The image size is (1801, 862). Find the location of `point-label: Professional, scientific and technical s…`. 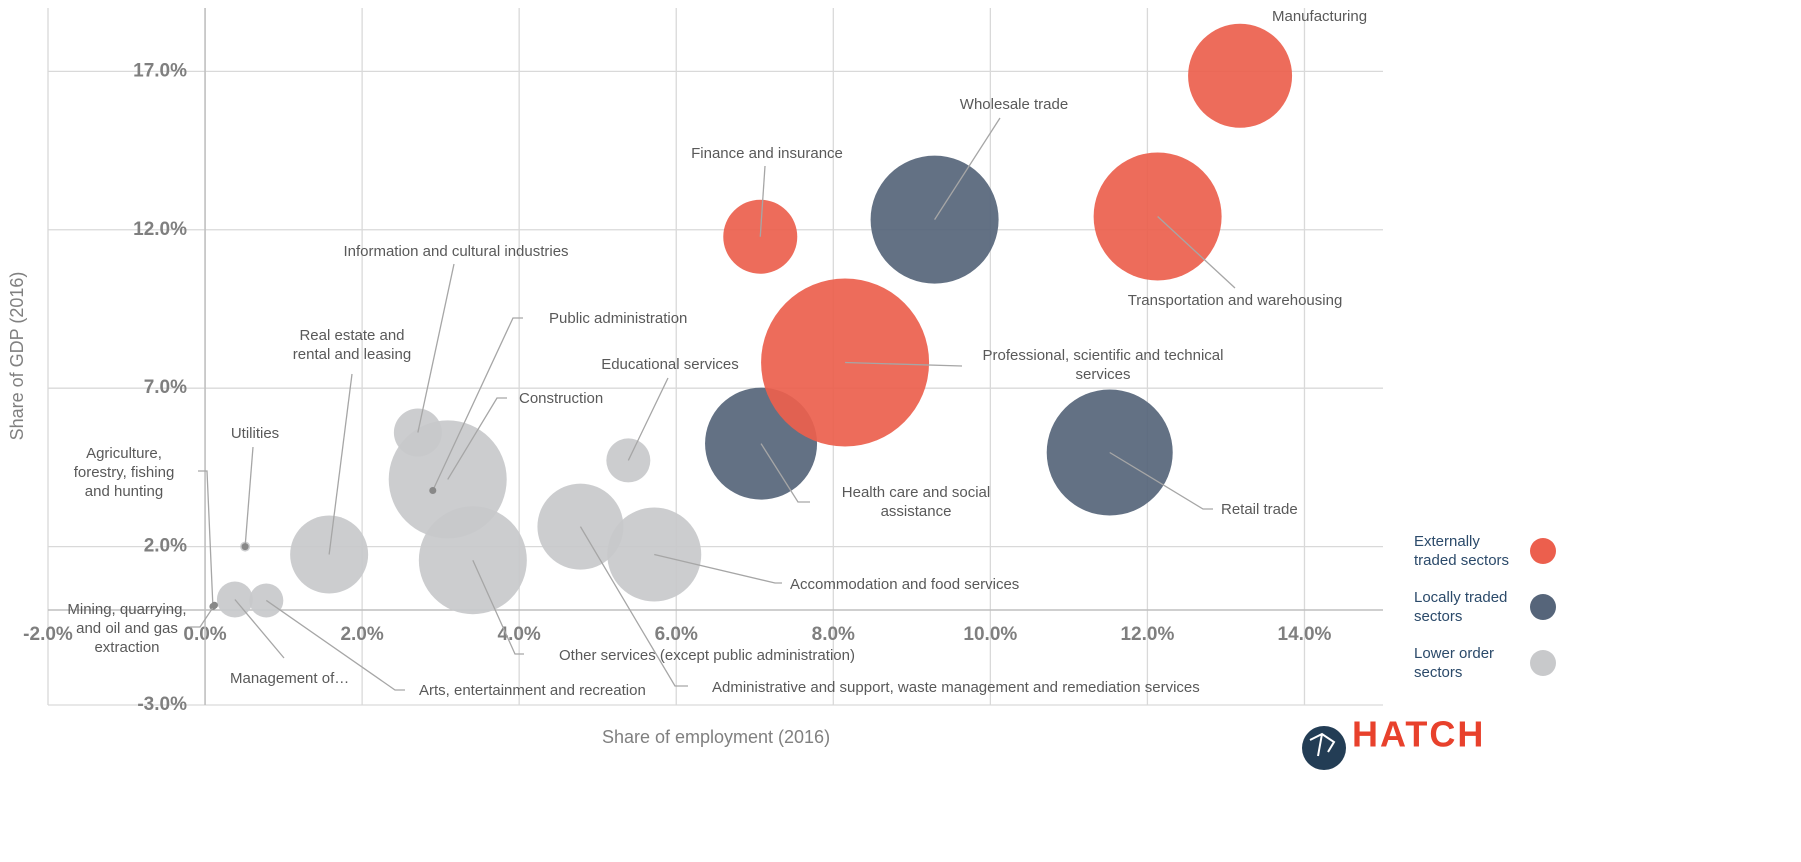

point-label: Professional, scientific and technical s… is located at coordinates (1103, 365).